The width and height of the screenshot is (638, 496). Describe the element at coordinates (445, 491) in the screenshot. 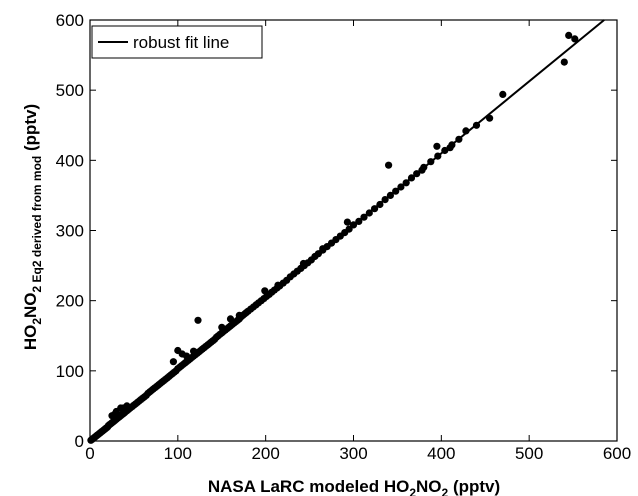

I see `x-axis-title-sub2: 2` at that location.